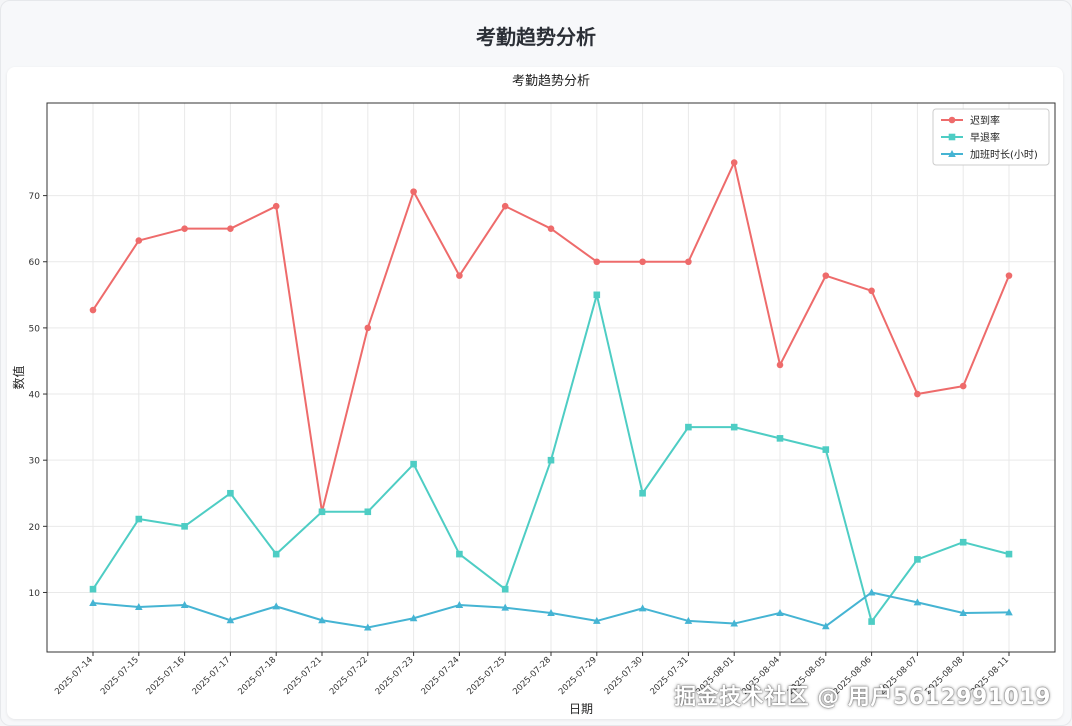 This screenshot has height=726, width=1072. What do you see at coordinates (578, 676) in the screenshot?
I see `x-tick-label: 2025-07-29` at bounding box center [578, 676].